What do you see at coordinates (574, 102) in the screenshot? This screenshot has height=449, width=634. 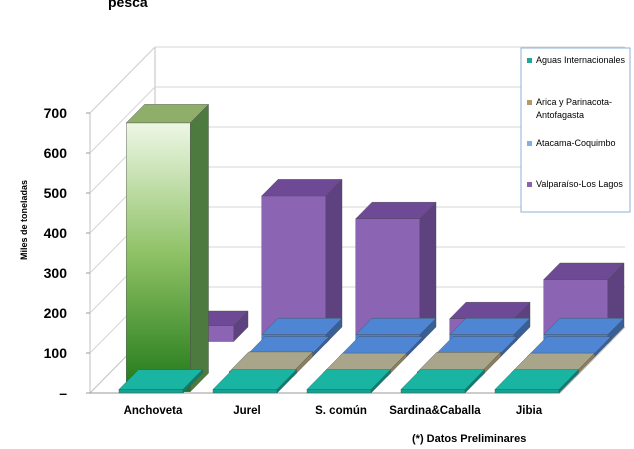 I see `legend-label-arica-line1: Arica y Parinacota-` at bounding box center [574, 102].